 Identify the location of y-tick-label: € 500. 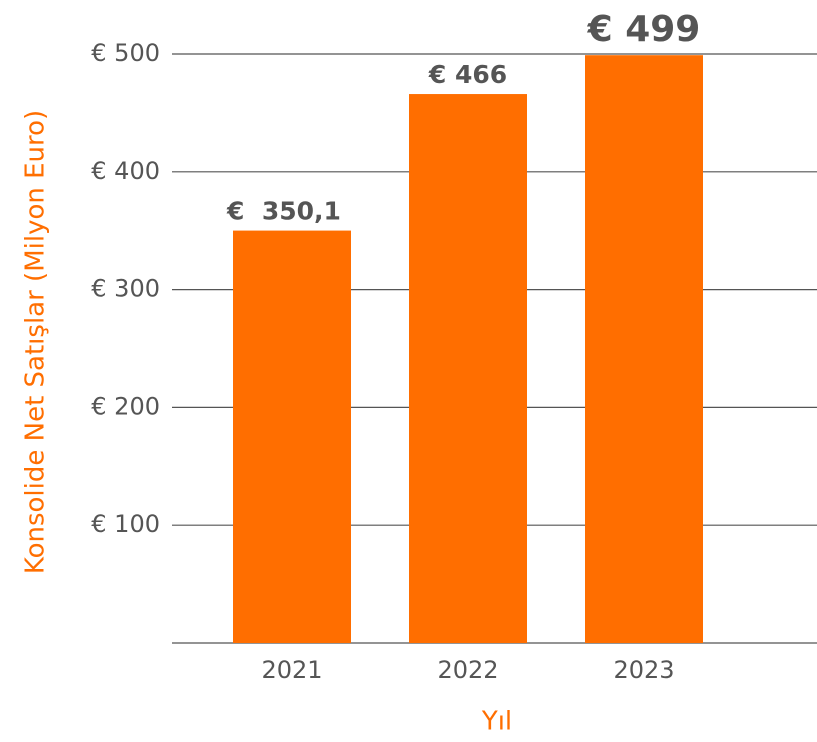
(125, 53).